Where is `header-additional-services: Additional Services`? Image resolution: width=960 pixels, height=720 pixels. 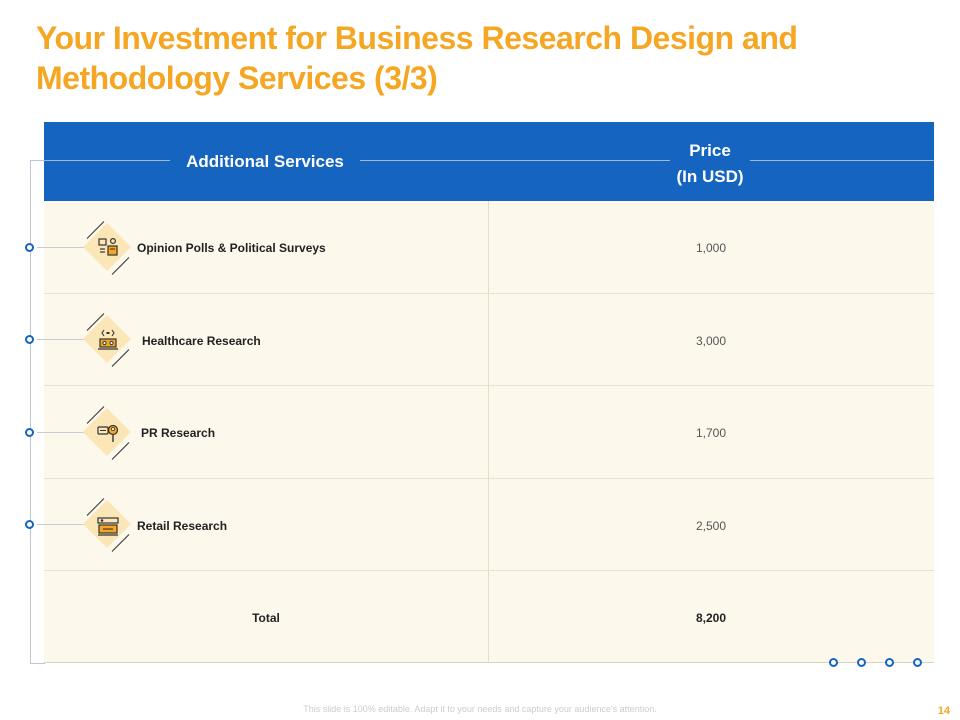
header-additional-services: Additional Services is located at coordinates (265, 162).